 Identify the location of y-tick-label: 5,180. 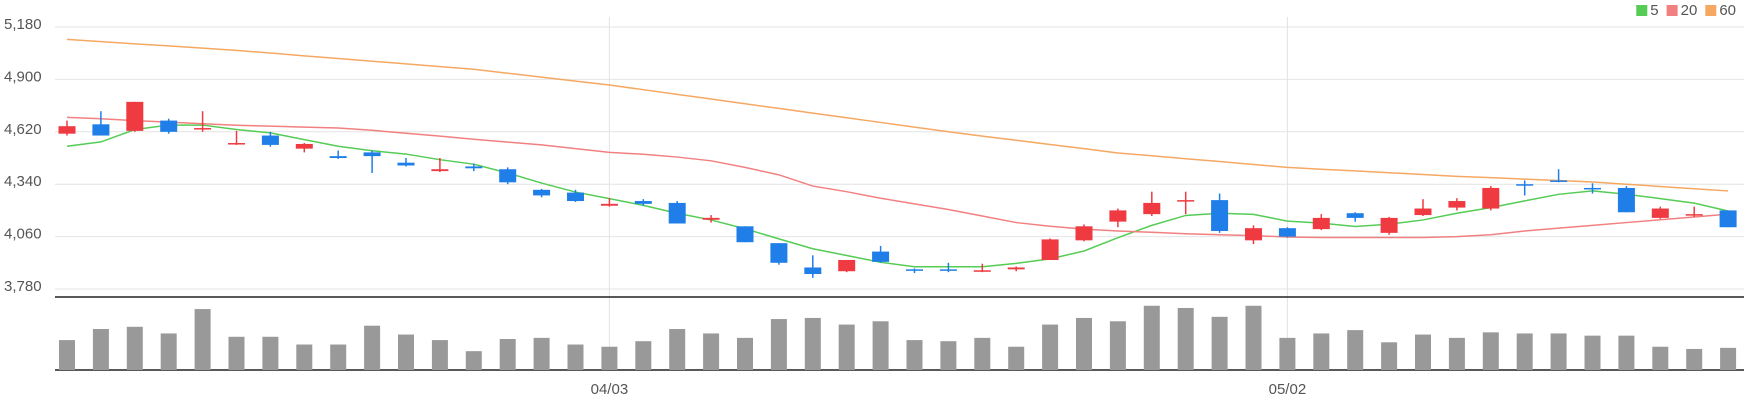
(23, 24).